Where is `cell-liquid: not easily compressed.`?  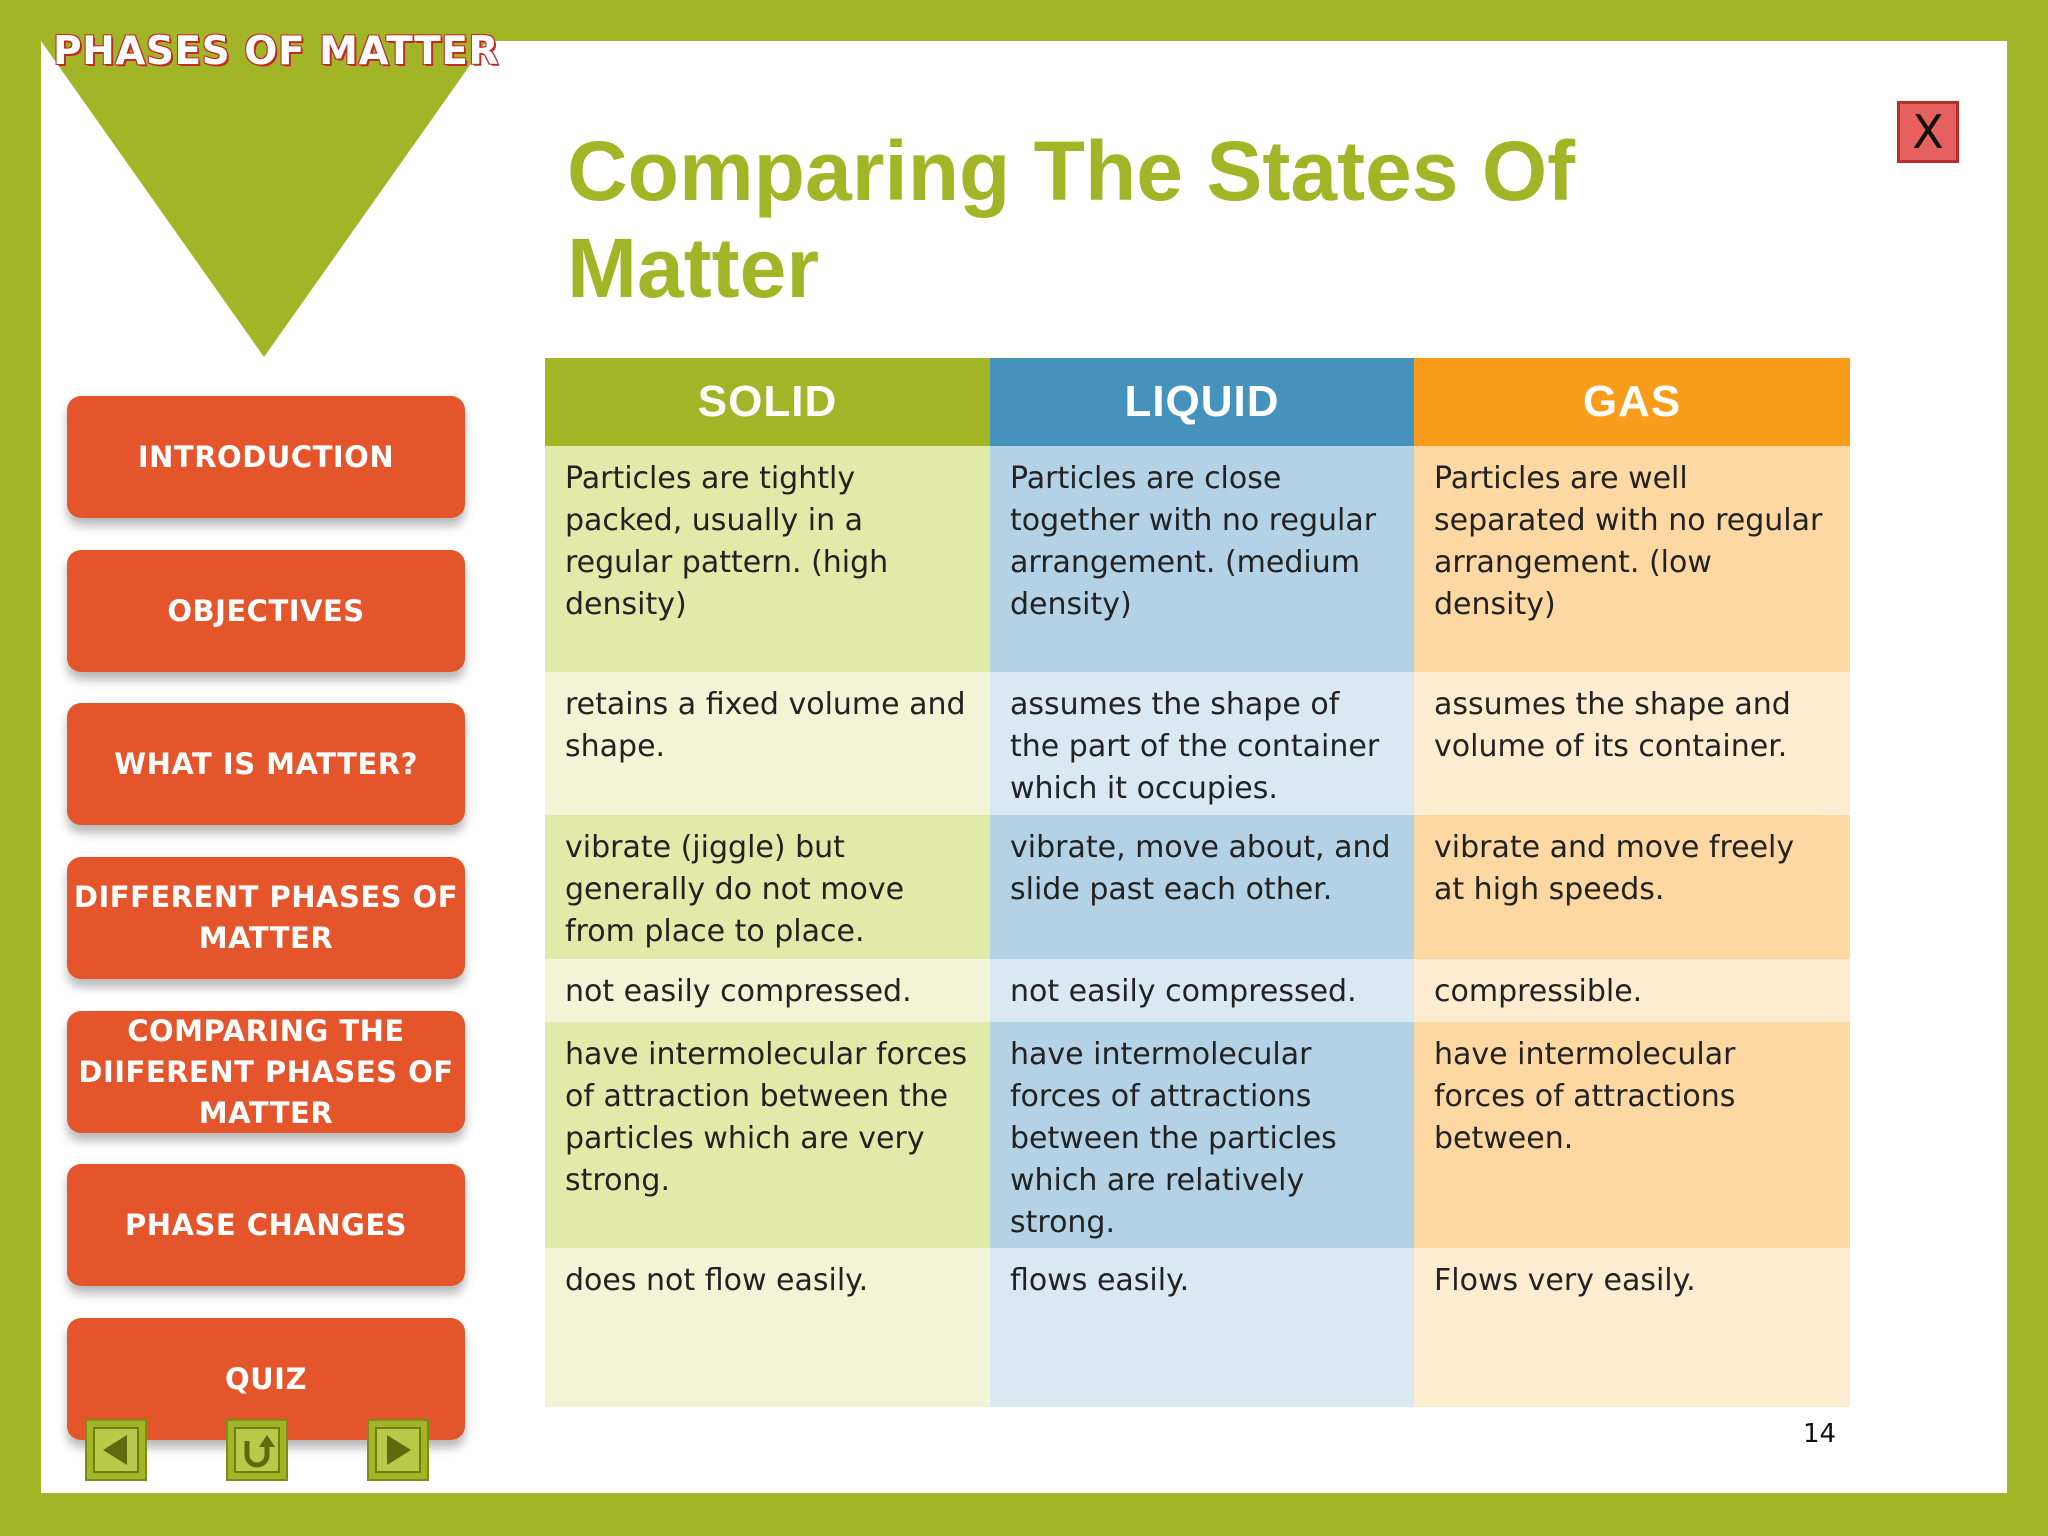
cell-liquid: not easily compressed. is located at coordinates (1202, 990).